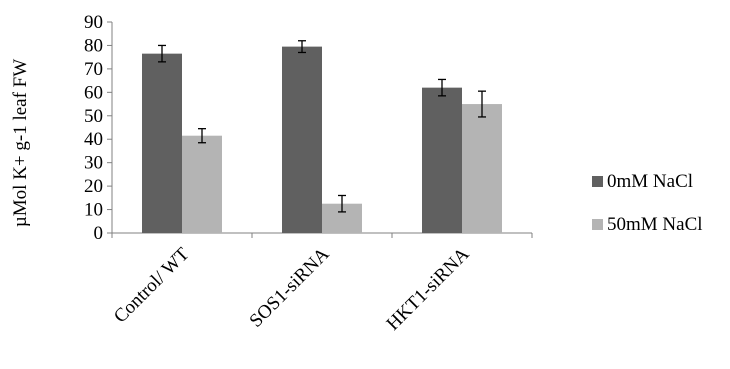 This screenshot has height=369, width=730. What do you see at coordinates (20, 143) in the screenshot?
I see `y-axis-title: µMol K+ g-1 leaf FW` at bounding box center [20, 143].